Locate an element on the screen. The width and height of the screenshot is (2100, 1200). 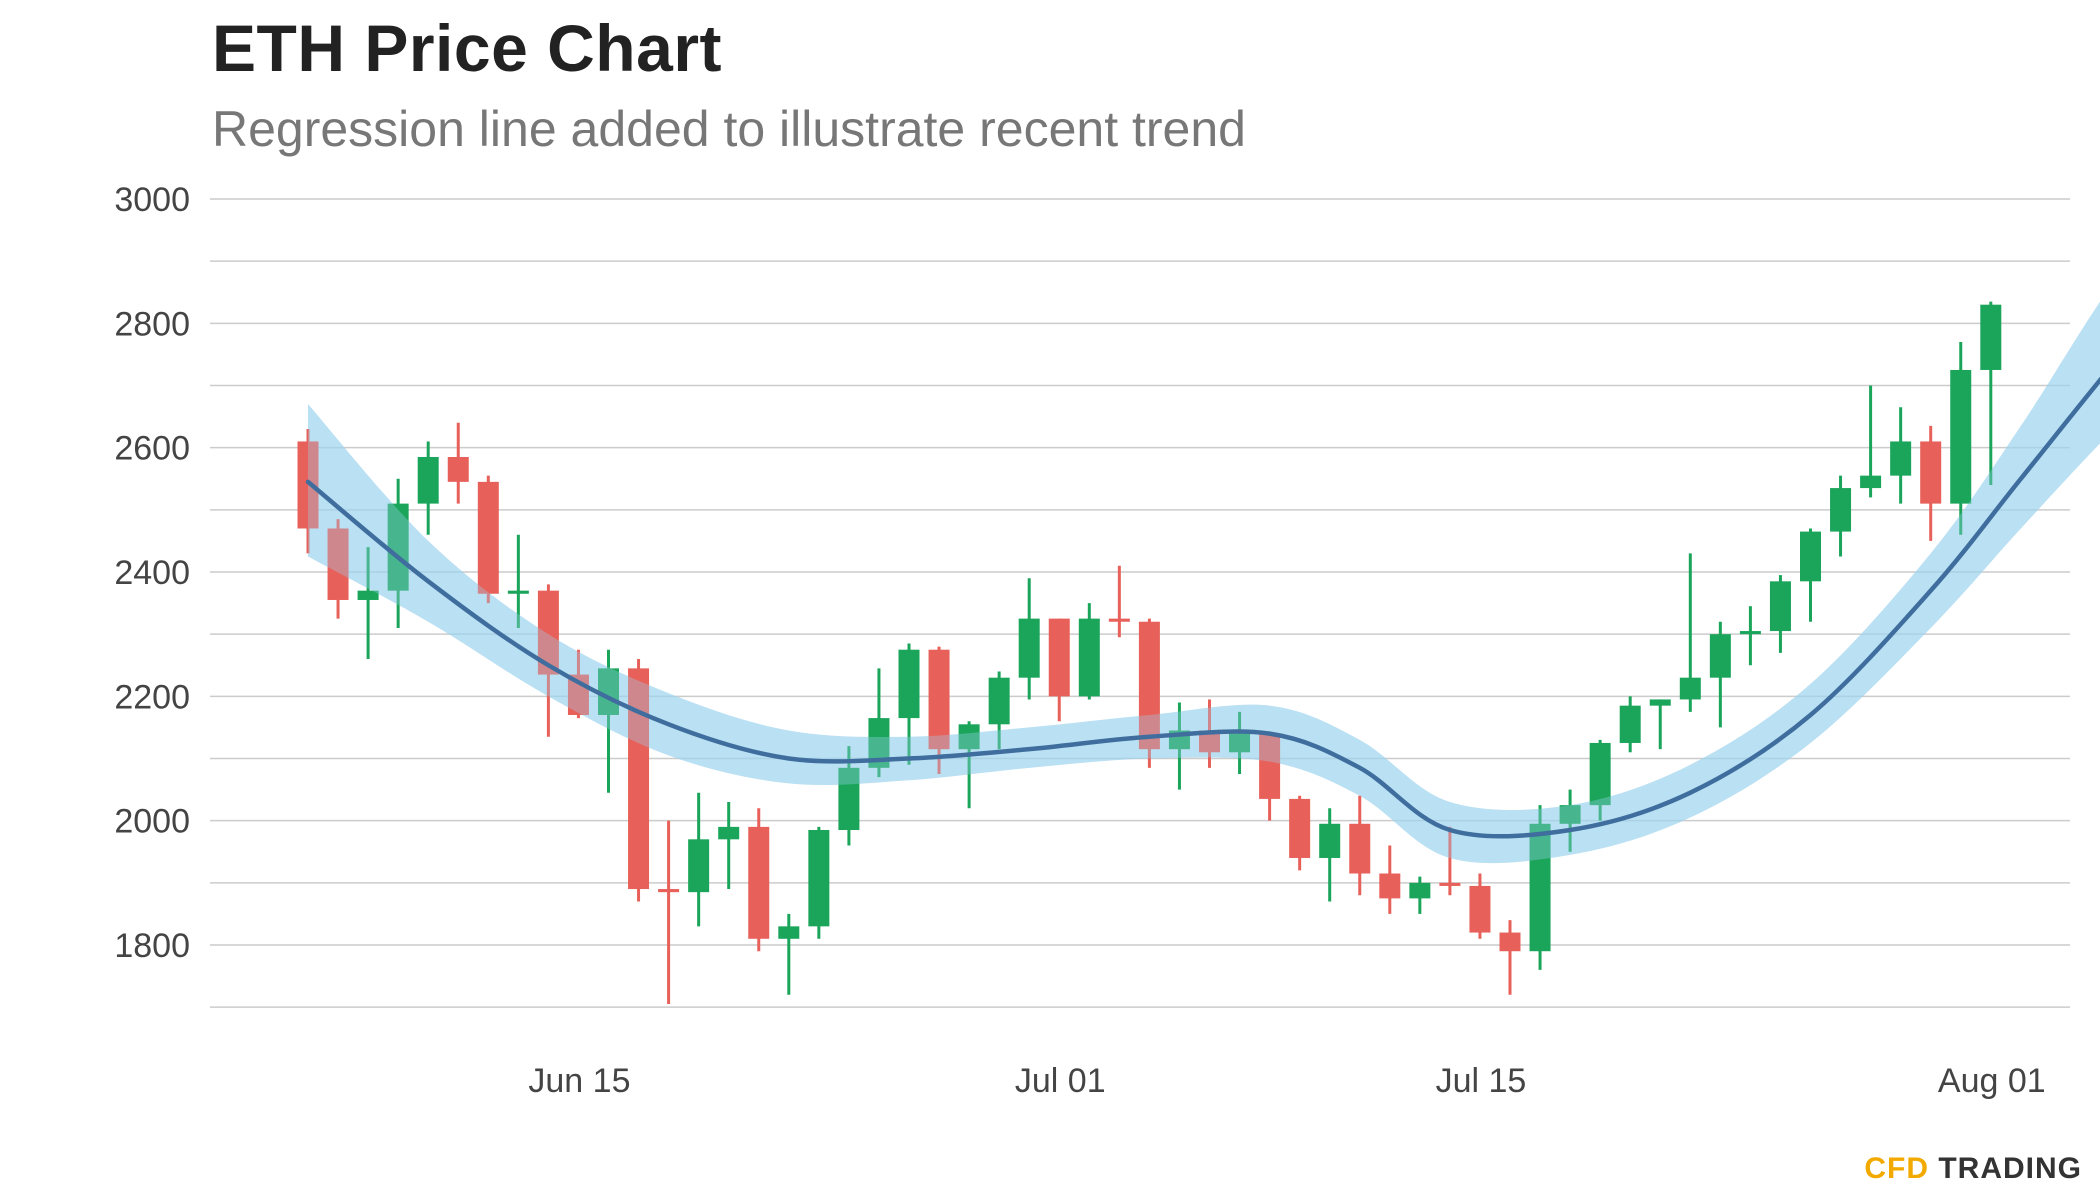
y-tick-label: 2000 is located at coordinates (152, 822).